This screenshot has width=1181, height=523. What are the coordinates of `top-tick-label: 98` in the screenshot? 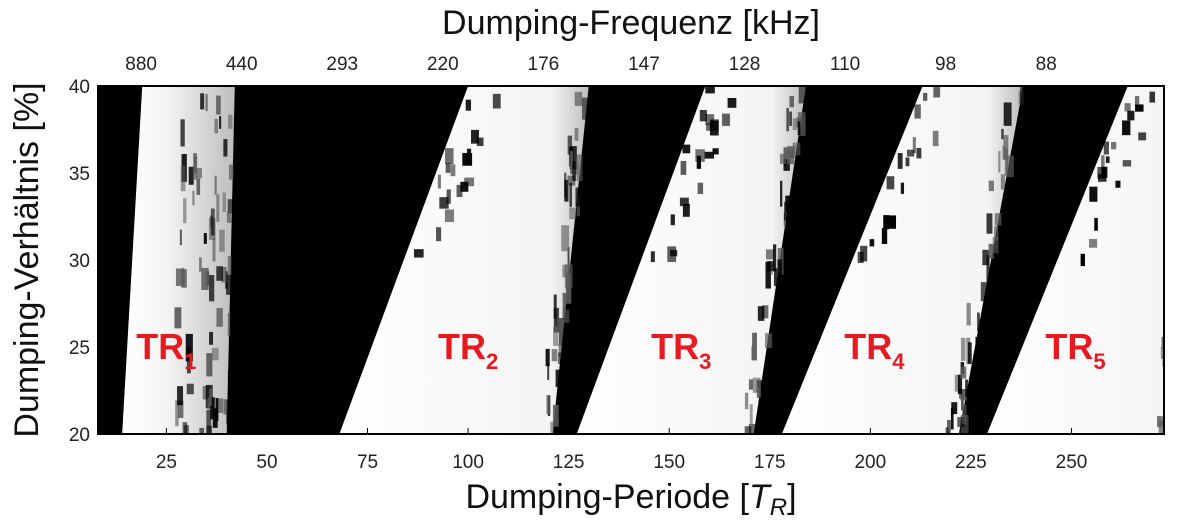 It's located at (945, 64).